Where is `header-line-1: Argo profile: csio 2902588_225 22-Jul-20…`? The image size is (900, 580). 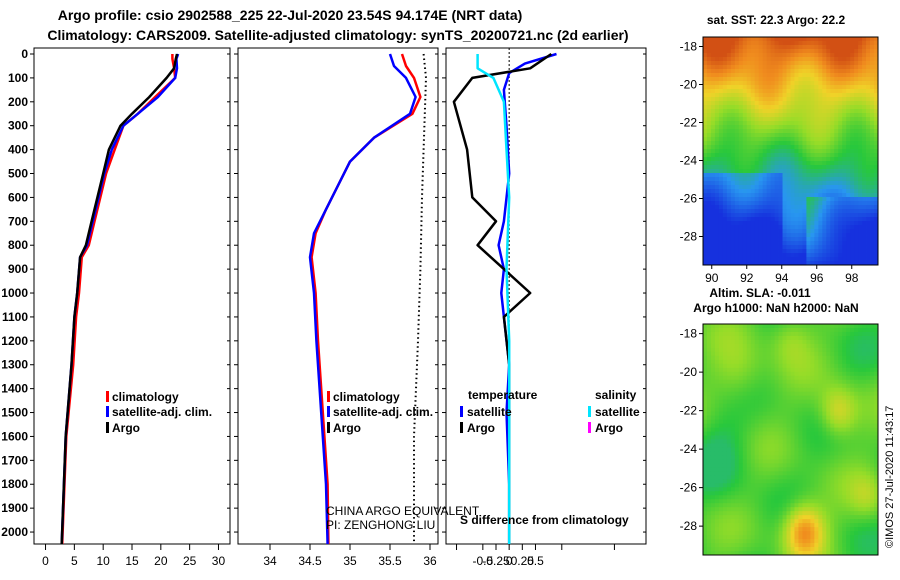 header-line-1: Argo profile: csio 2902588_225 22-Jul-20… is located at coordinates (290, 15).